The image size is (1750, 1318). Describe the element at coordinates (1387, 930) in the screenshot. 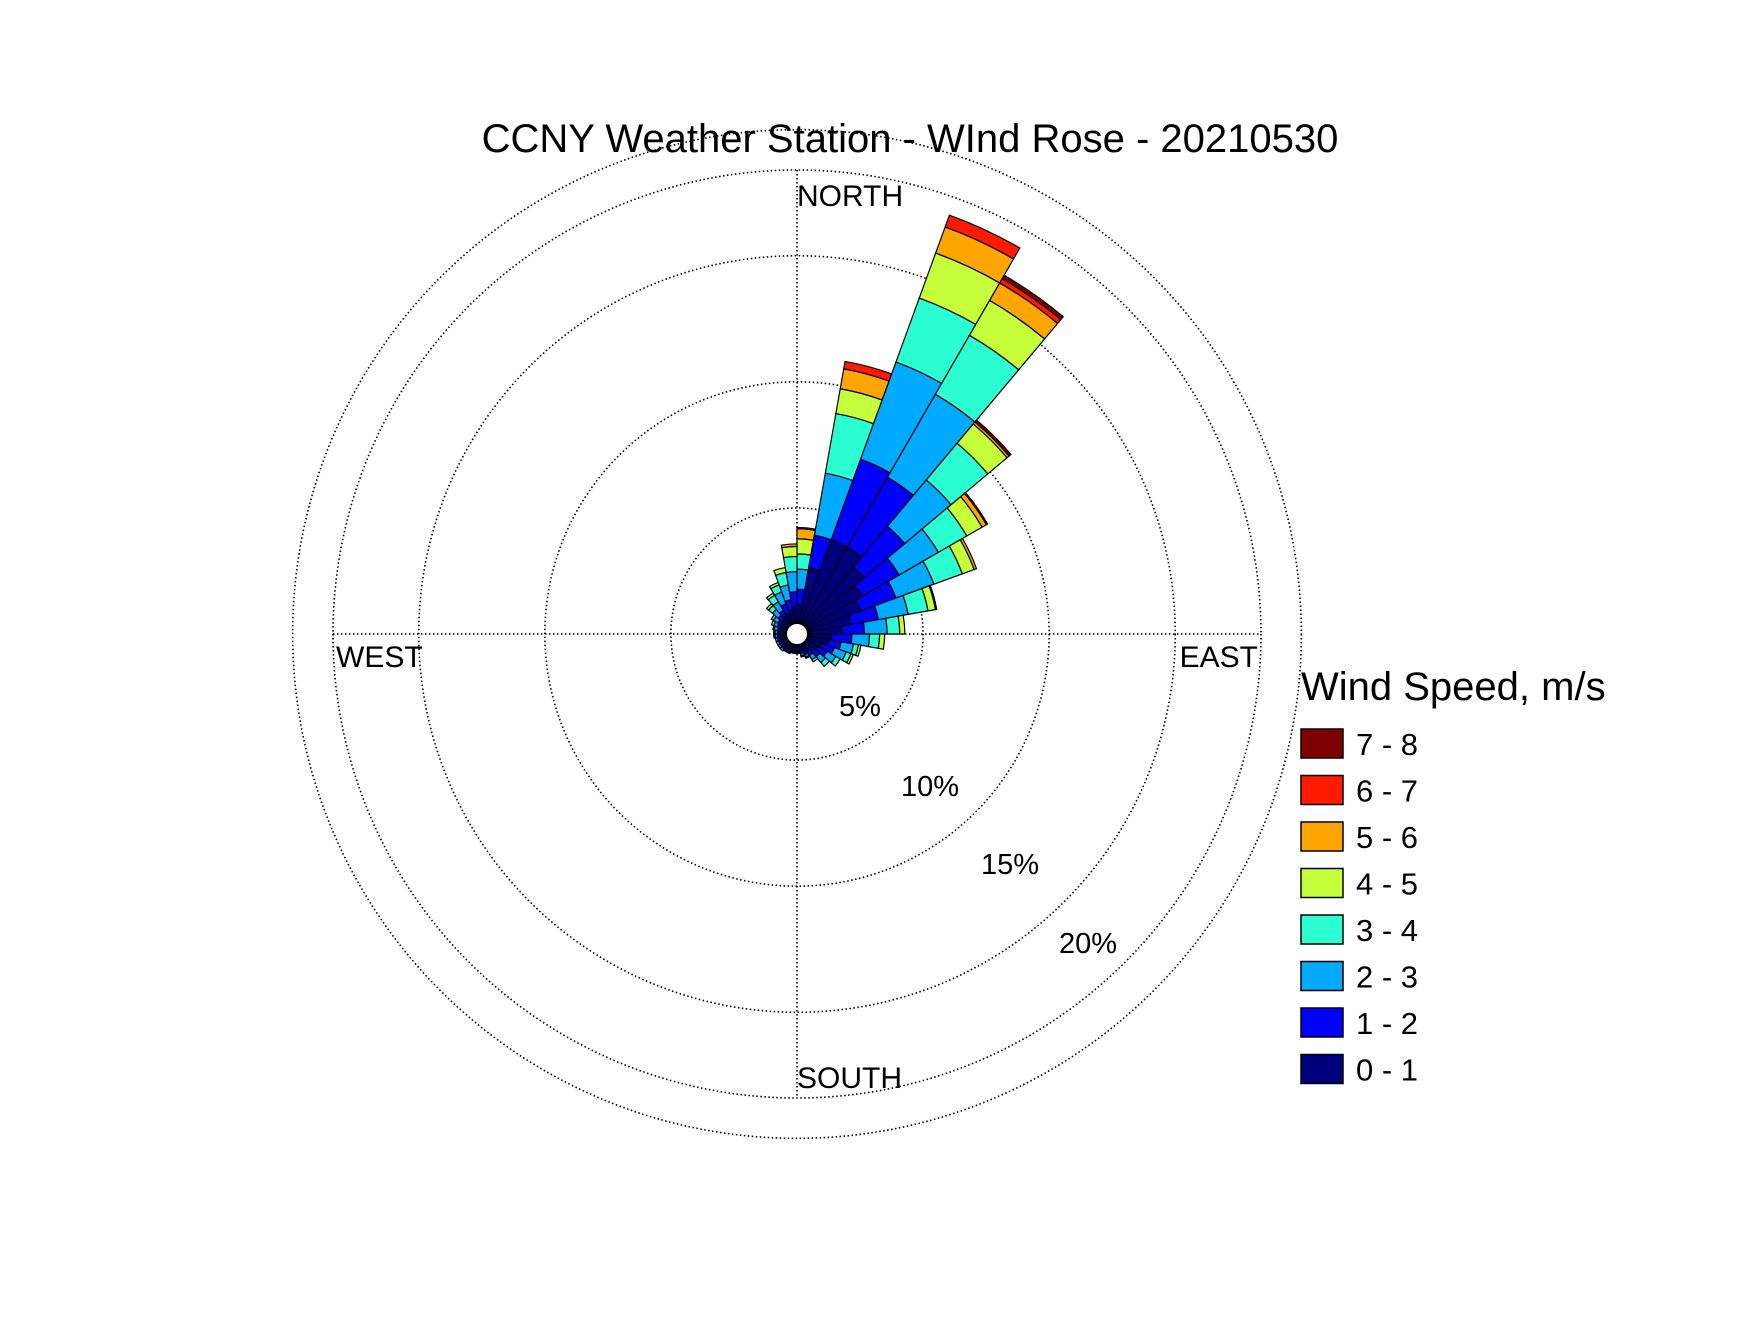

I see `legend-label-3-4: 3 - 4` at that location.